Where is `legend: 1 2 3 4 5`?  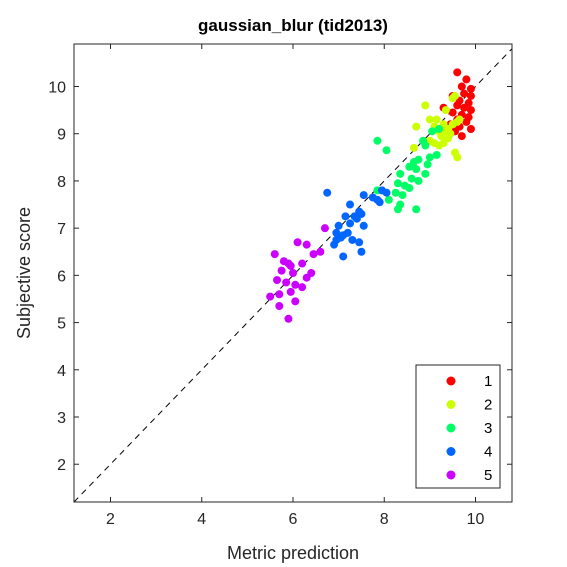 legend: 1 2 3 4 5 is located at coordinates (458, 426).